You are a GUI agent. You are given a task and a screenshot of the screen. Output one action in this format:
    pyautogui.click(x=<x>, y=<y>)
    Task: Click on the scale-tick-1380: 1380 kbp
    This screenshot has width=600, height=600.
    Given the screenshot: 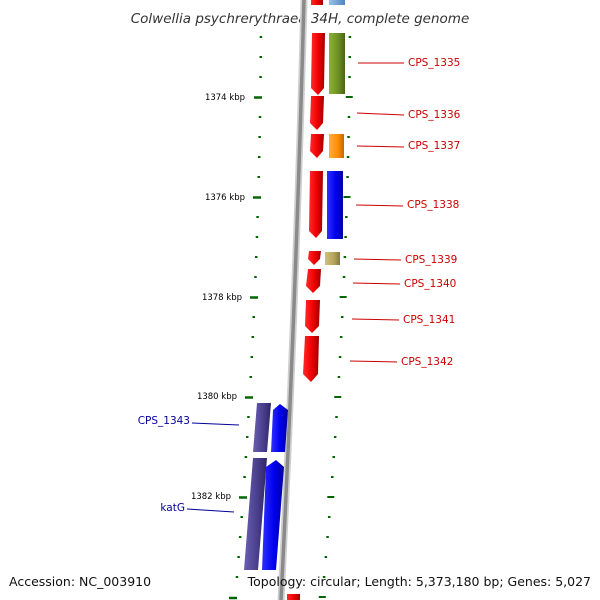 What is the action you would take?
    pyautogui.click(x=225, y=397)
    